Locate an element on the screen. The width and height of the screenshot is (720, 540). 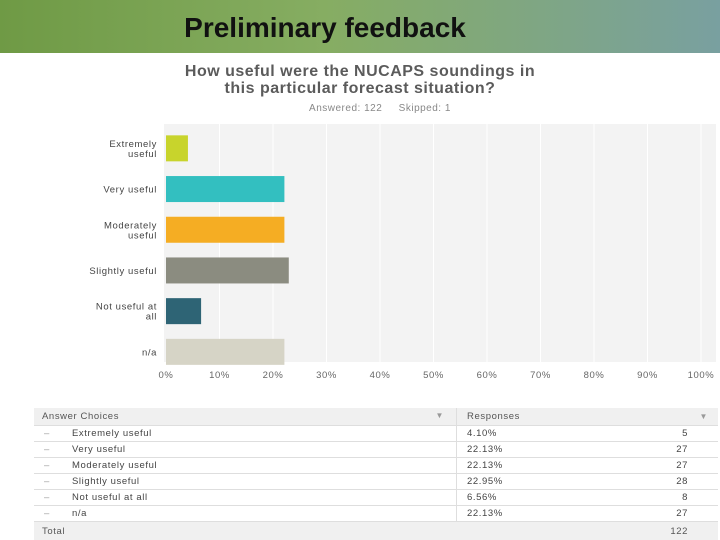
slide-title: Preliminary feedback is located at coordinates (325, 27).